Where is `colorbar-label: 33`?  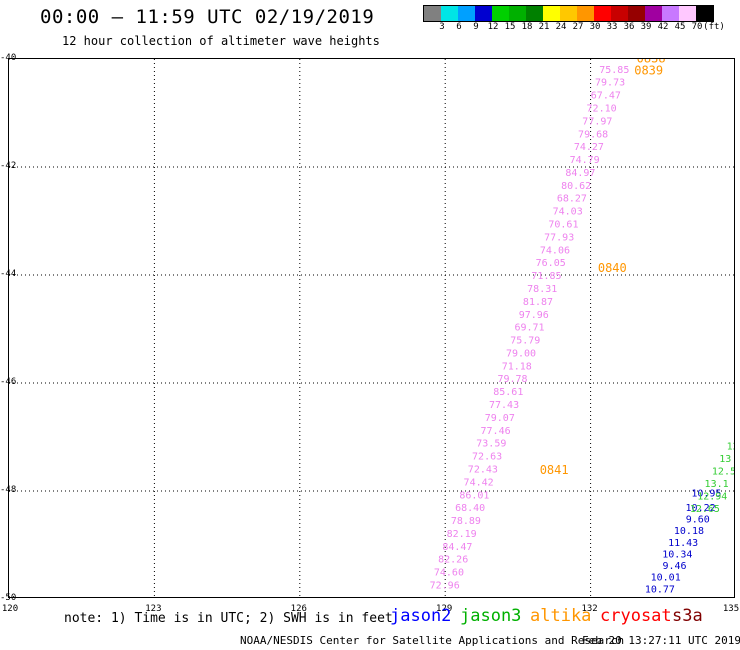 colorbar-label: 33 is located at coordinates (612, 27).